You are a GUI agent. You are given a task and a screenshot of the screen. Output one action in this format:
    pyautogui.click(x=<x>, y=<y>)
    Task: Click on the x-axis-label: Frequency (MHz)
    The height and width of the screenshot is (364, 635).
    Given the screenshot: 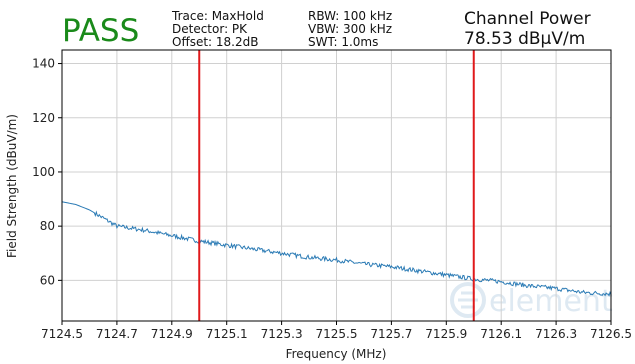 What is the action you would take?
    pyautogui.click(x=336, y=354)
    